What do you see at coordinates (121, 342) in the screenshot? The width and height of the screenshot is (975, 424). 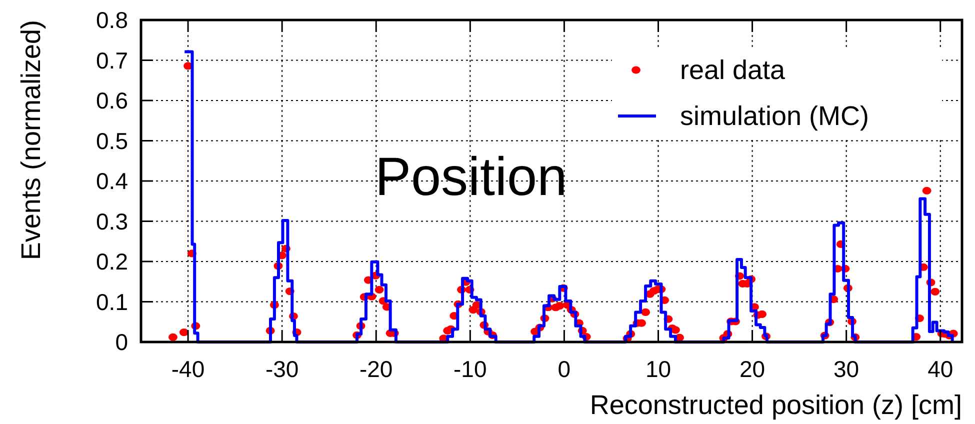 I see `y-tick-label: 0` at bounding box center [121, 342].